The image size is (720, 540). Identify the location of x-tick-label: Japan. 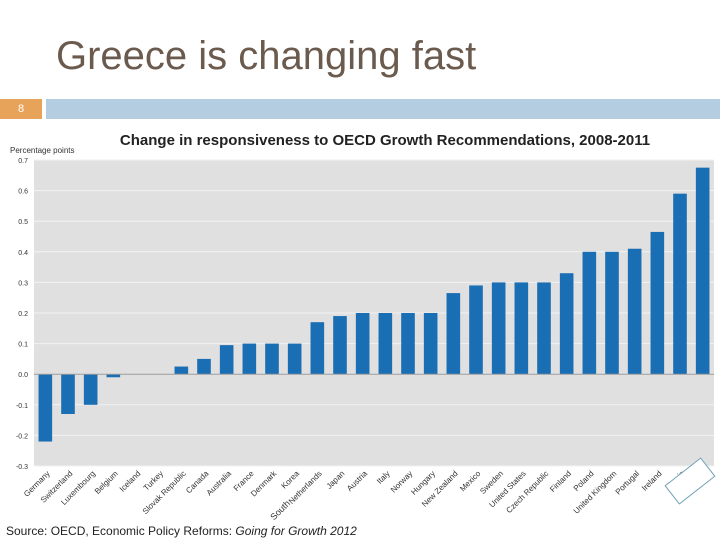
(336, 480).